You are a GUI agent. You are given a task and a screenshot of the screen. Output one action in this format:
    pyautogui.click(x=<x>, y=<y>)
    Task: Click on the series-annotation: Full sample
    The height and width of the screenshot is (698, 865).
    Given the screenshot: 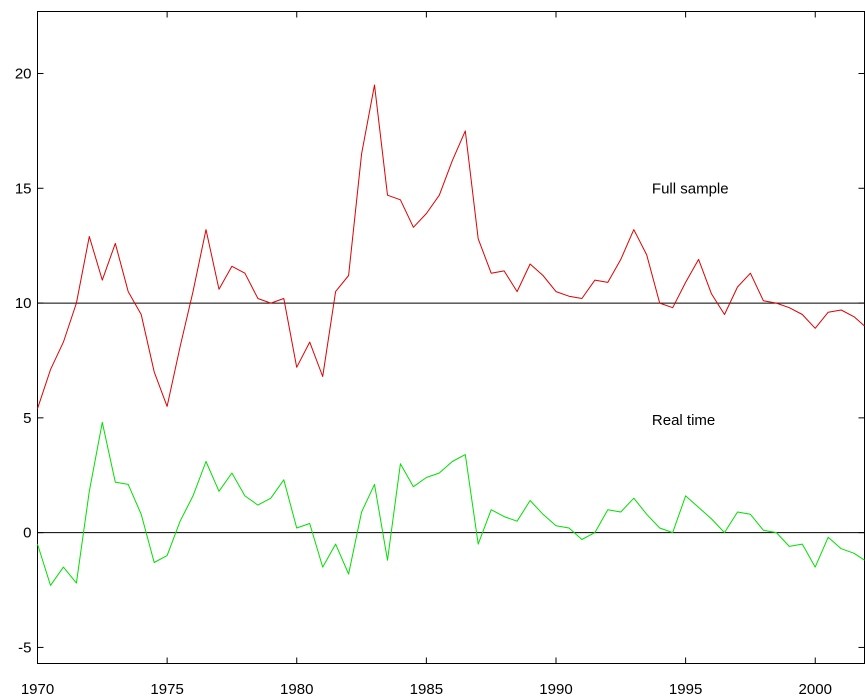 What is the action you would take?
    pyautogui.click(x=690, y=188)
    